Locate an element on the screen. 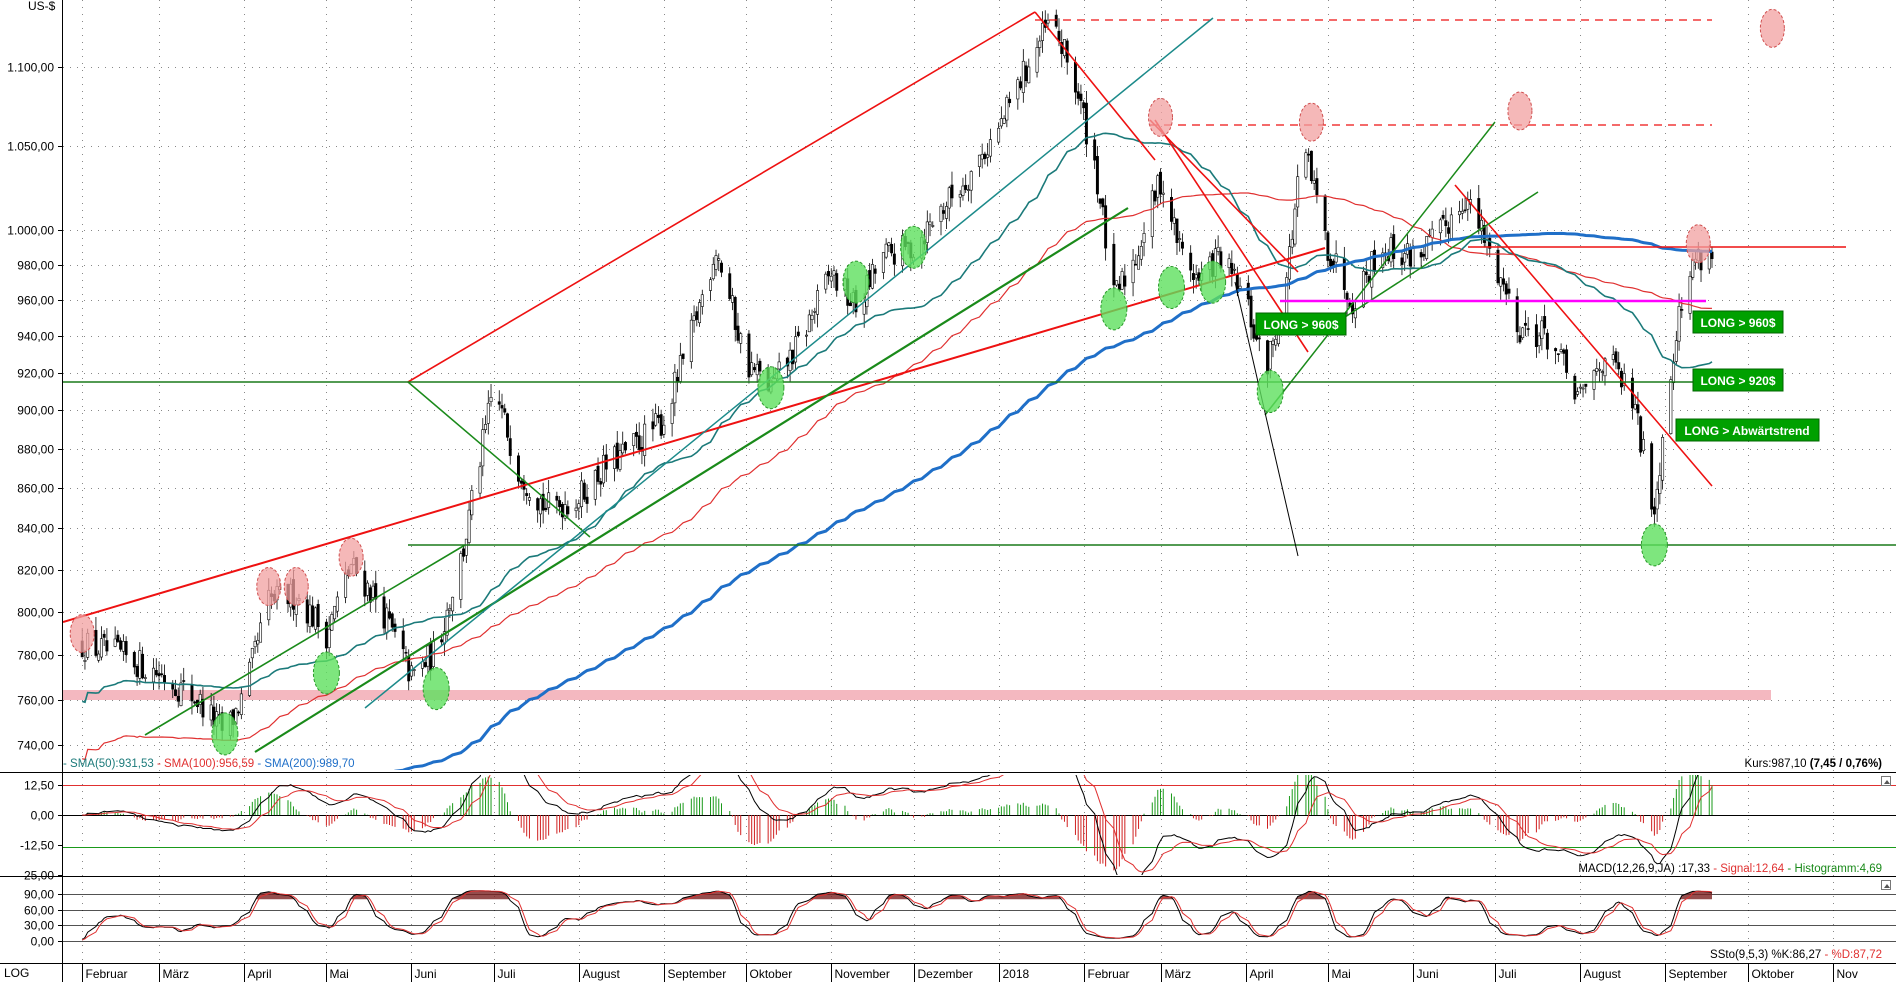  price-tick-label: 1.050,00 is located at coordinates (30, 147).